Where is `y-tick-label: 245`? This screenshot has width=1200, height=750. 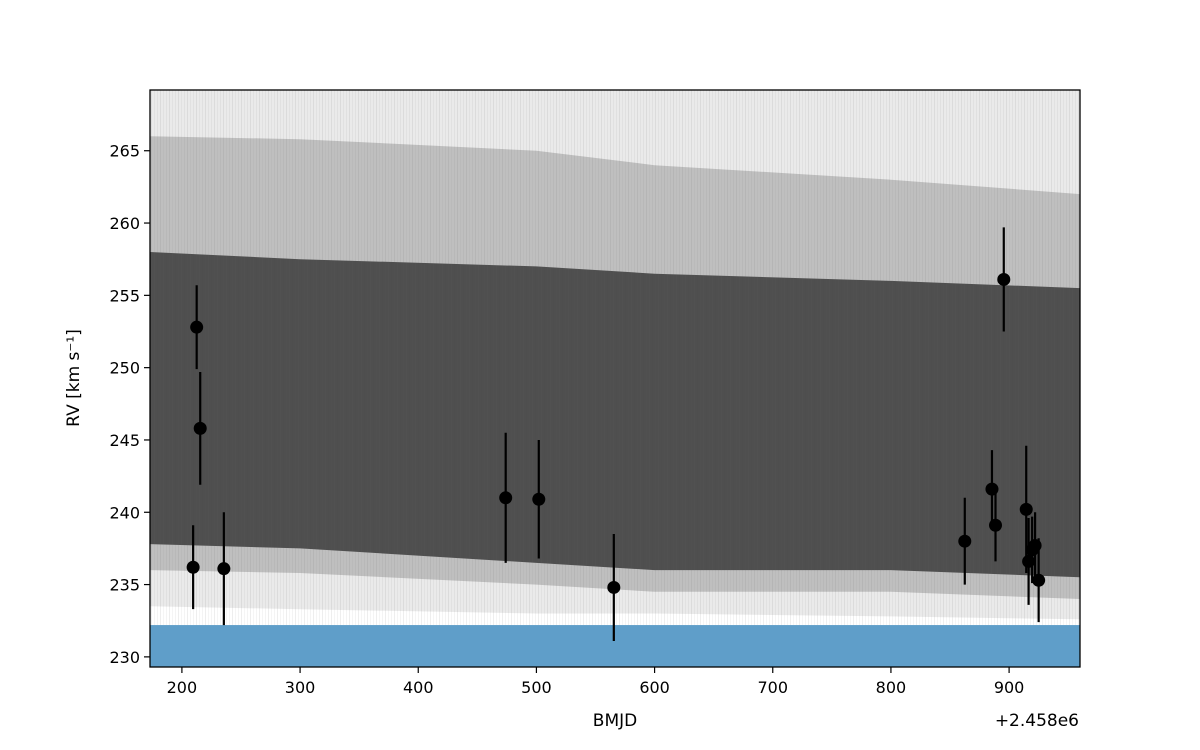
y-tick-label: 245 is located at coordinates (124, 440).